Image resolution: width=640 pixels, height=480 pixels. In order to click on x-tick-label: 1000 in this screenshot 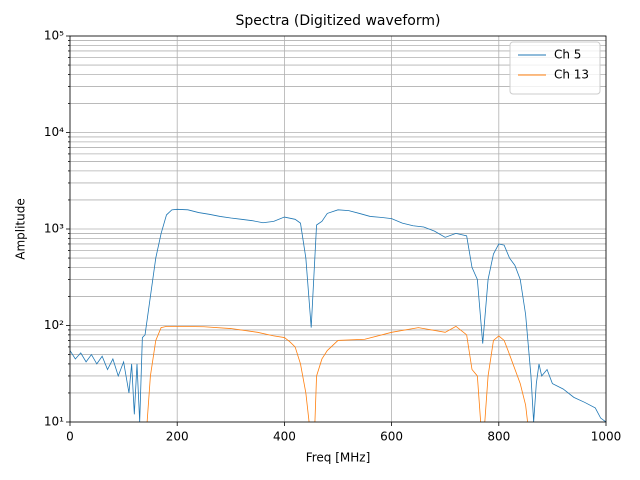, I will do `click(606, 437)`.